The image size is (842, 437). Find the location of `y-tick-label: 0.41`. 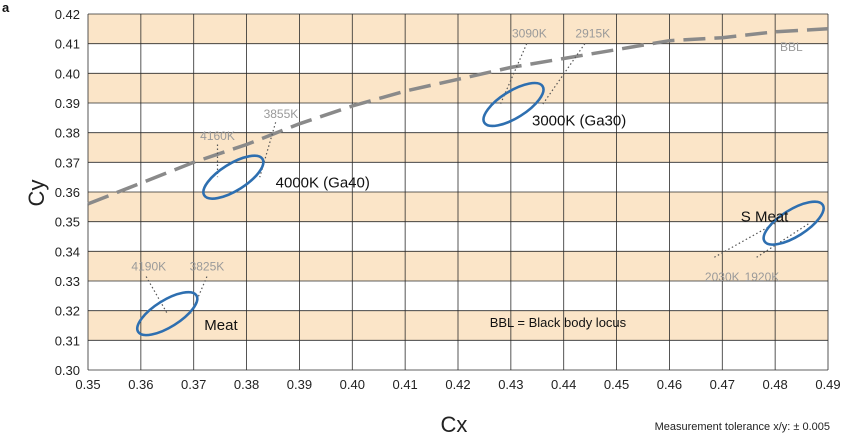

y-tick-label: 0.41 is located at coordinates (67, 44).